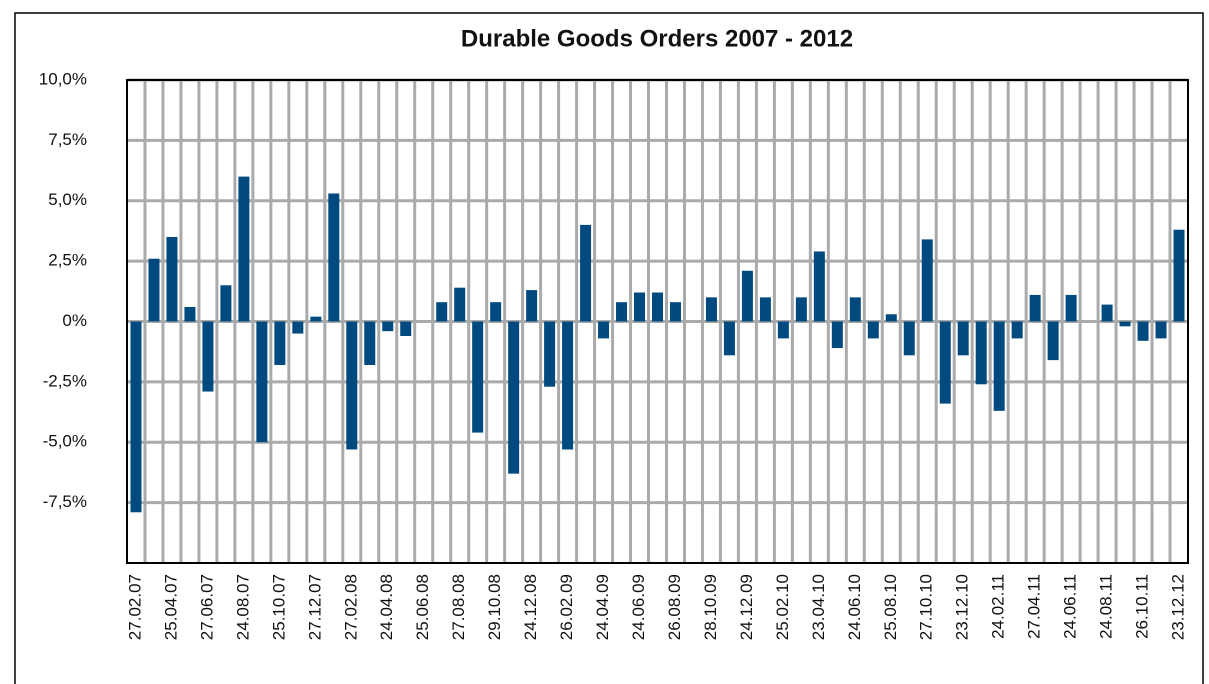 This screenshot has height=684, width=1209. What do you see at coordinates (926, 607) in the screenshot?
I see `x-tick-label: 27.10.10` at bounding box center [926, 607].